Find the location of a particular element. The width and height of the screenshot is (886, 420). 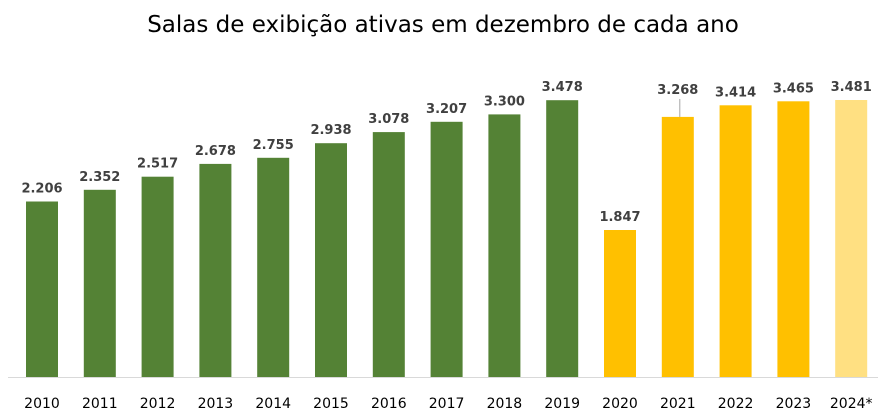

x-tick-label: 2014 is located at coordinates (273, 404).